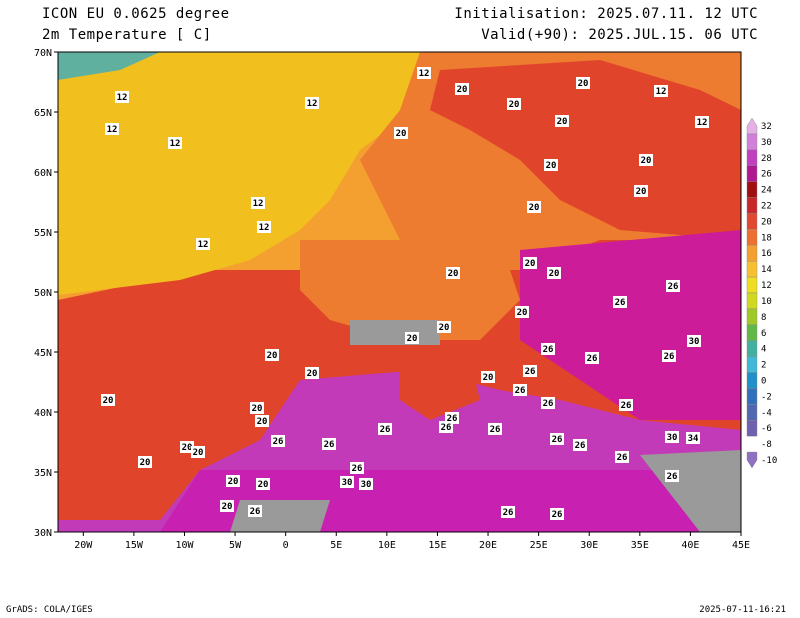  Describe the element at coordinates (488, 545) in the screenshot. I see `lon-label: 20E` at that location.